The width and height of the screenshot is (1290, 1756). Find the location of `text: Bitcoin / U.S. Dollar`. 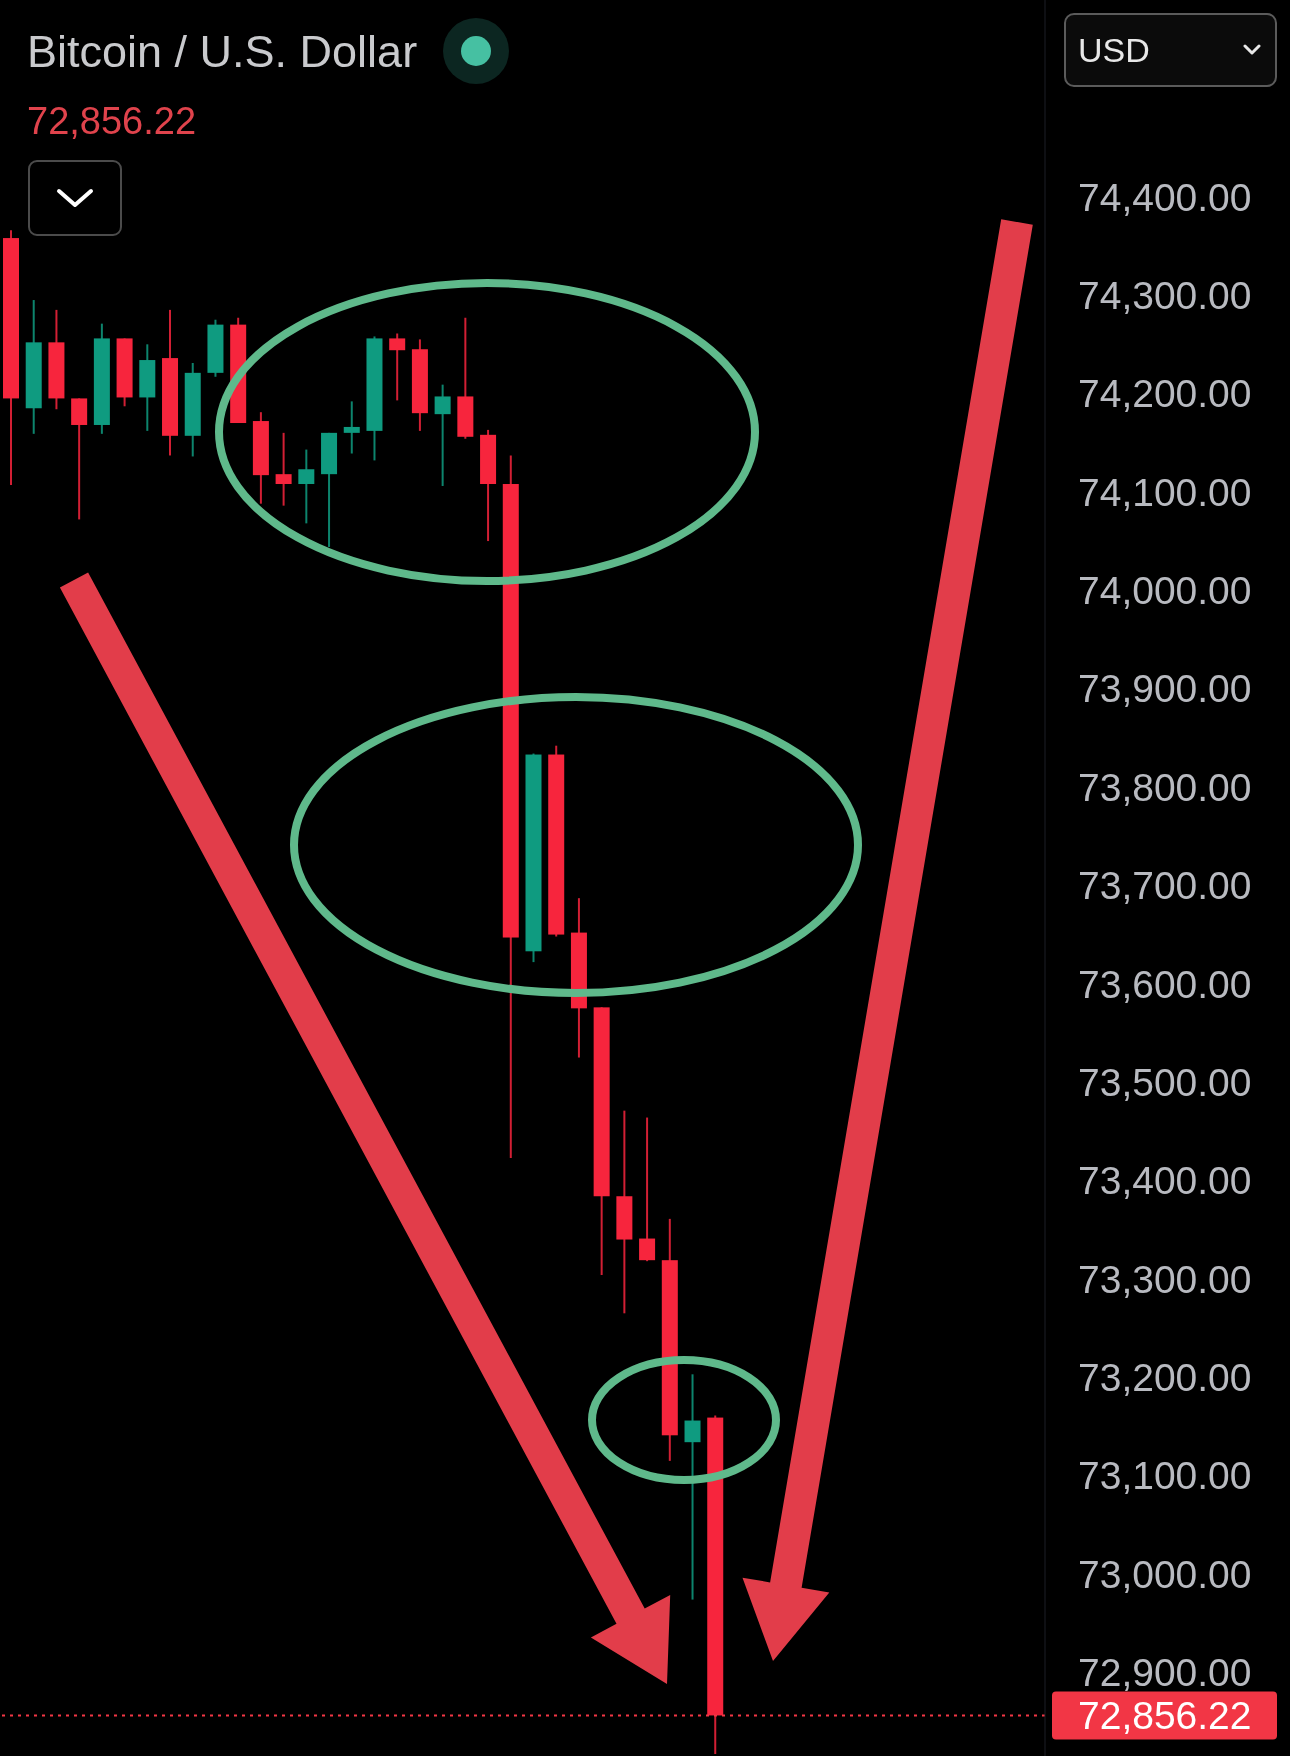

text: Bitcoin / U.S. Dollar is located at coordinates (222, 51).